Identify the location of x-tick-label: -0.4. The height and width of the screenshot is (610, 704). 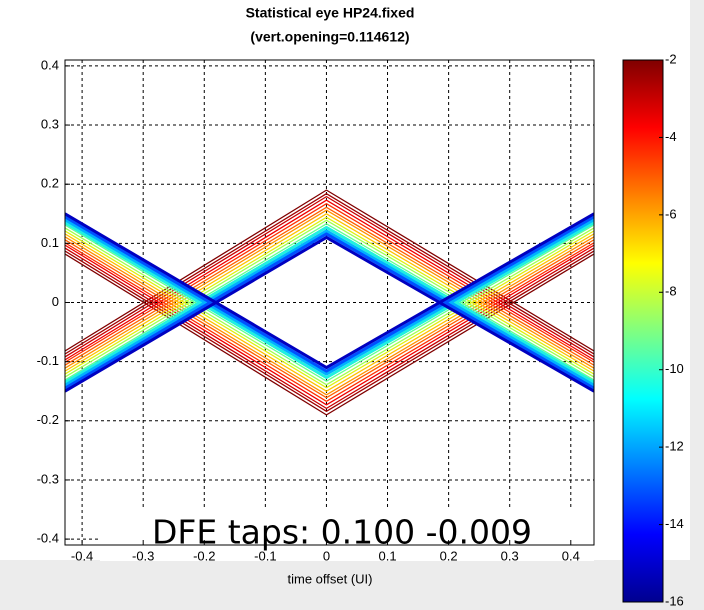
(82, 555).